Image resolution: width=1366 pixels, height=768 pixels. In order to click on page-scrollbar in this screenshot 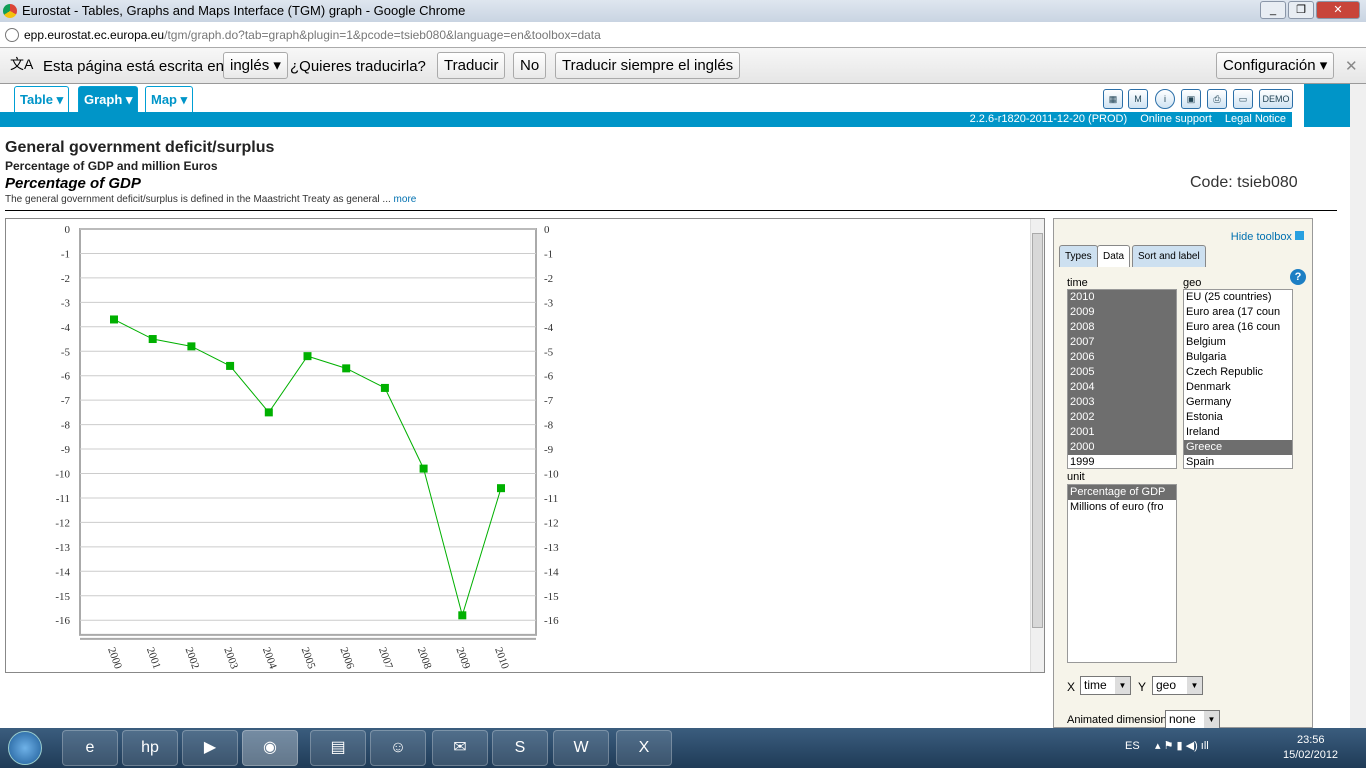, I will do `click(1358, 406)`.